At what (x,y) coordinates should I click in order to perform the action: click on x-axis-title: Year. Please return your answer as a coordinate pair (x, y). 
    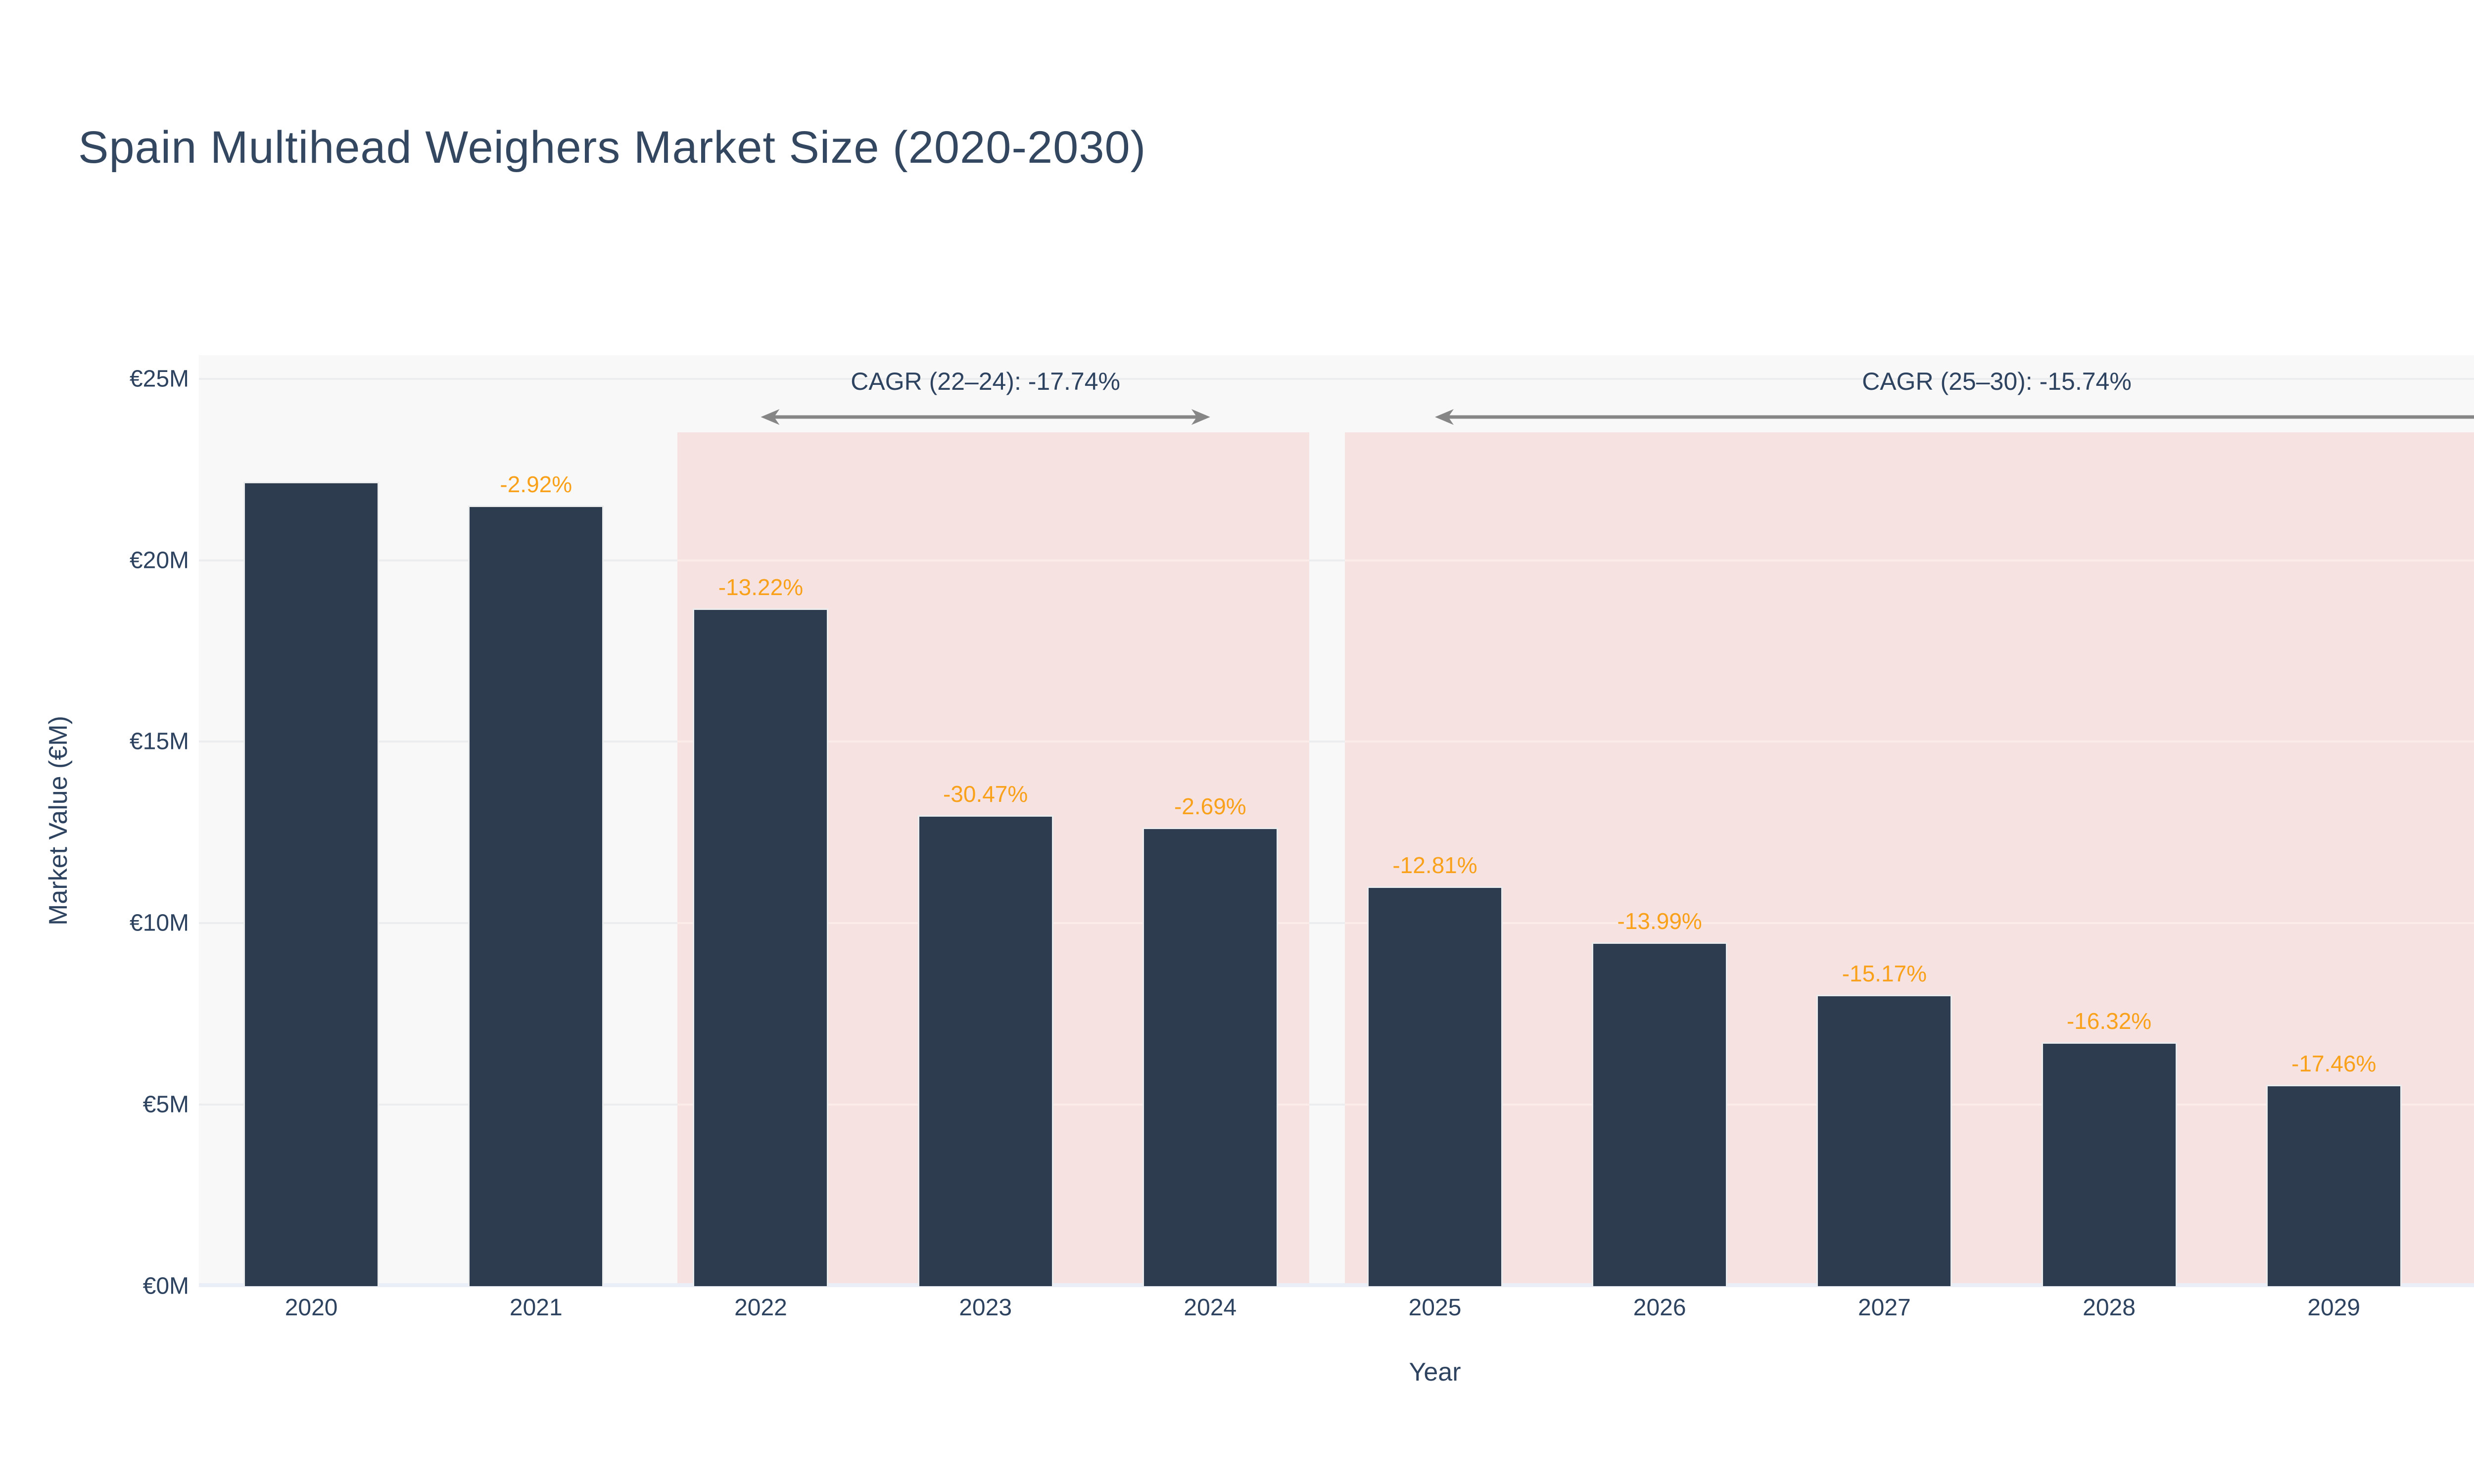
    Looking at the image, I should click on (1435, 1372).